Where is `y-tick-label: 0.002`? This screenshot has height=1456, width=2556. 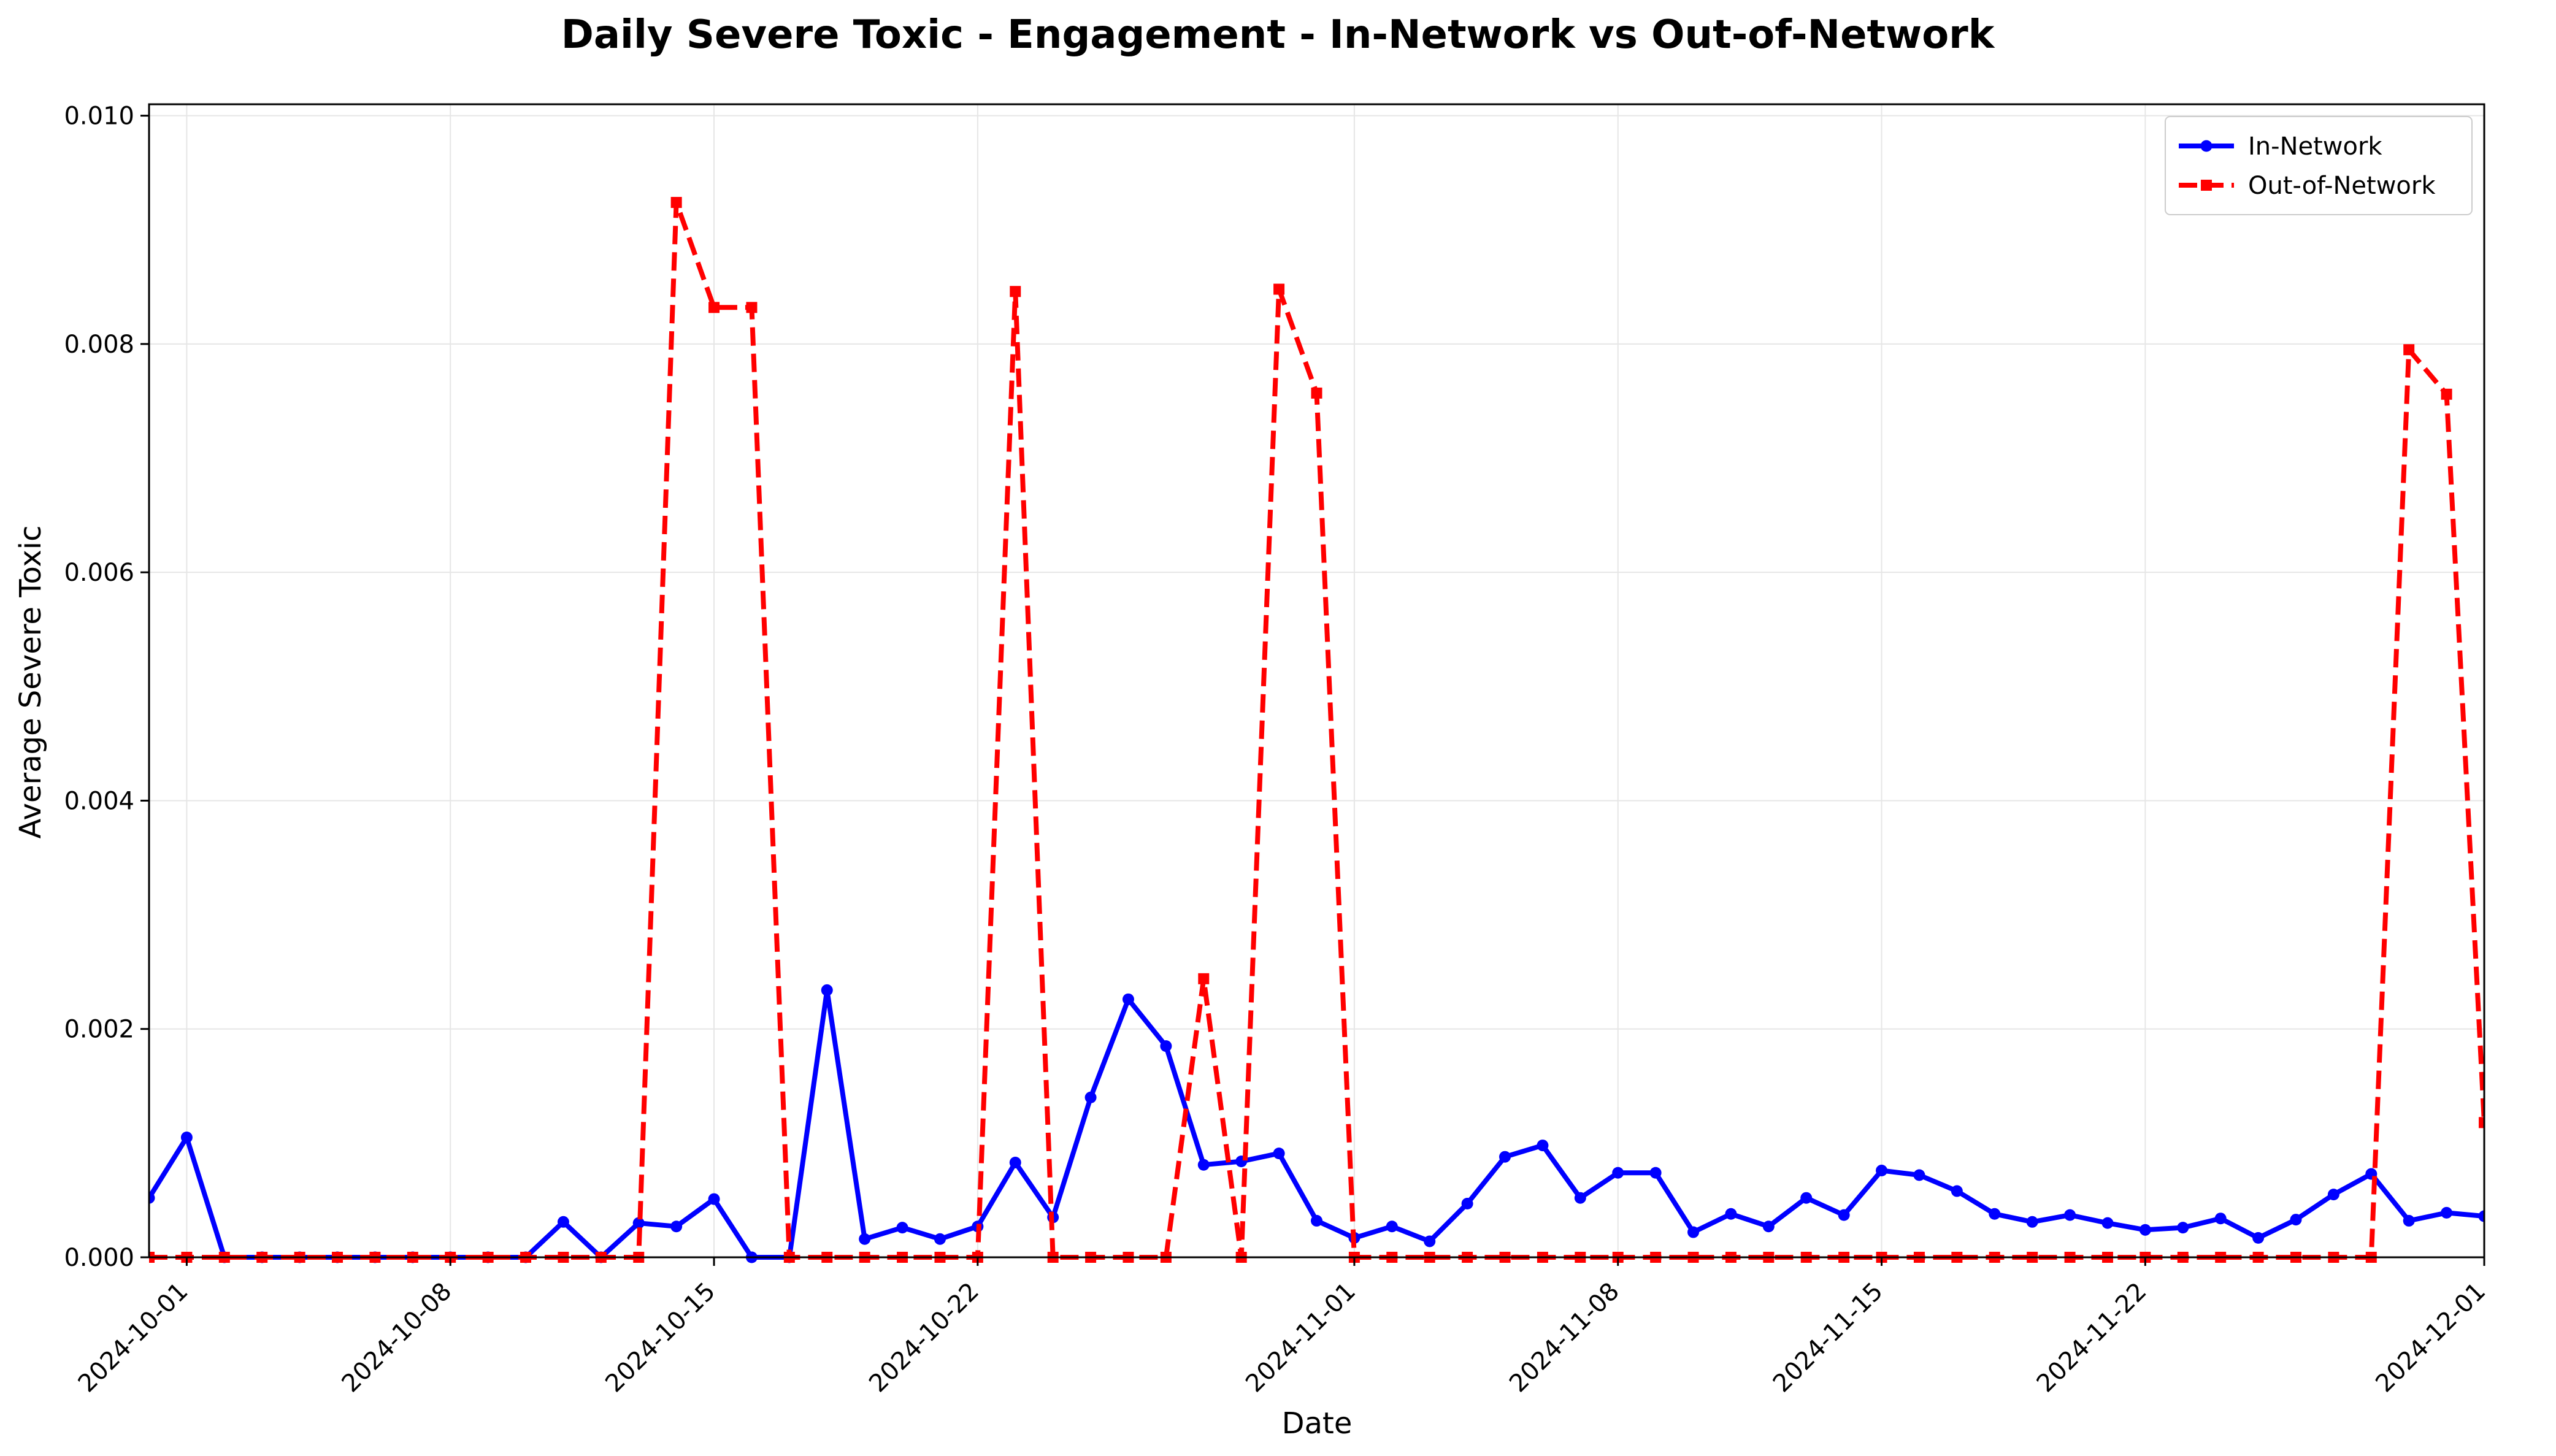 y-tick-label: 0.002 is located at coordinates (99, 1030).